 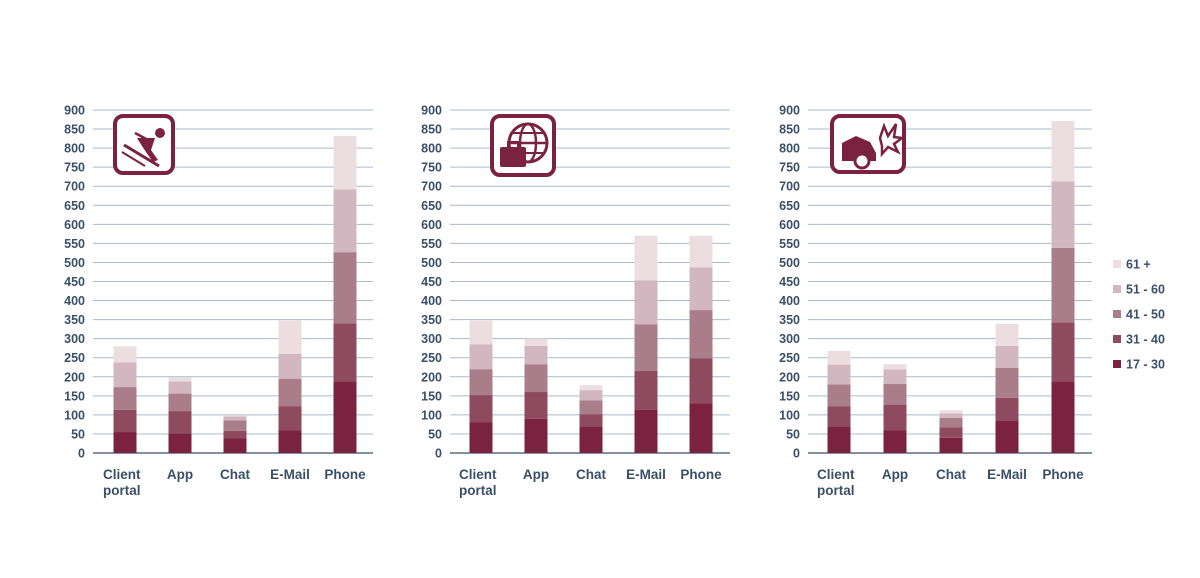 I want to click on icons-layer, so click(x=509, y=145).